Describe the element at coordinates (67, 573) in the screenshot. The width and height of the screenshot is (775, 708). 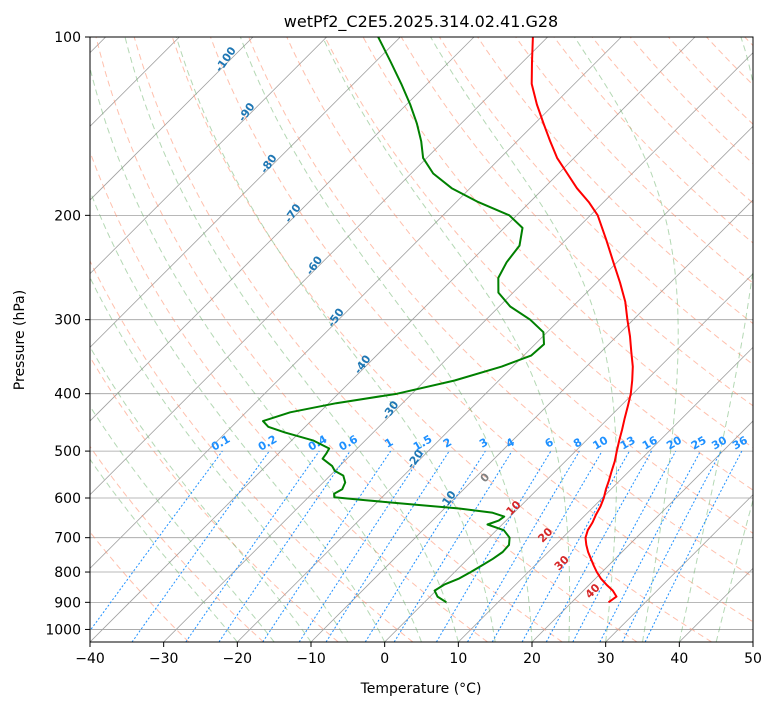
I see `y-tick-label: 800` at that location.